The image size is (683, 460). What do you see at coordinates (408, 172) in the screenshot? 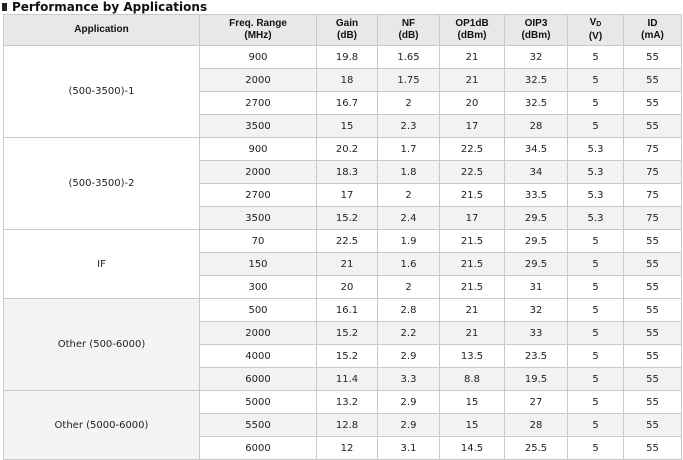
I see `value-cell: 1.8` at bounding box center [408, 172].